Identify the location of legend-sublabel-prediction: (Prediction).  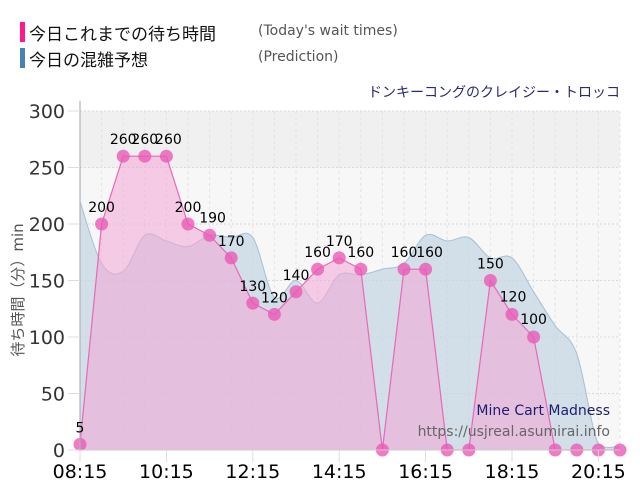
(298, 57).